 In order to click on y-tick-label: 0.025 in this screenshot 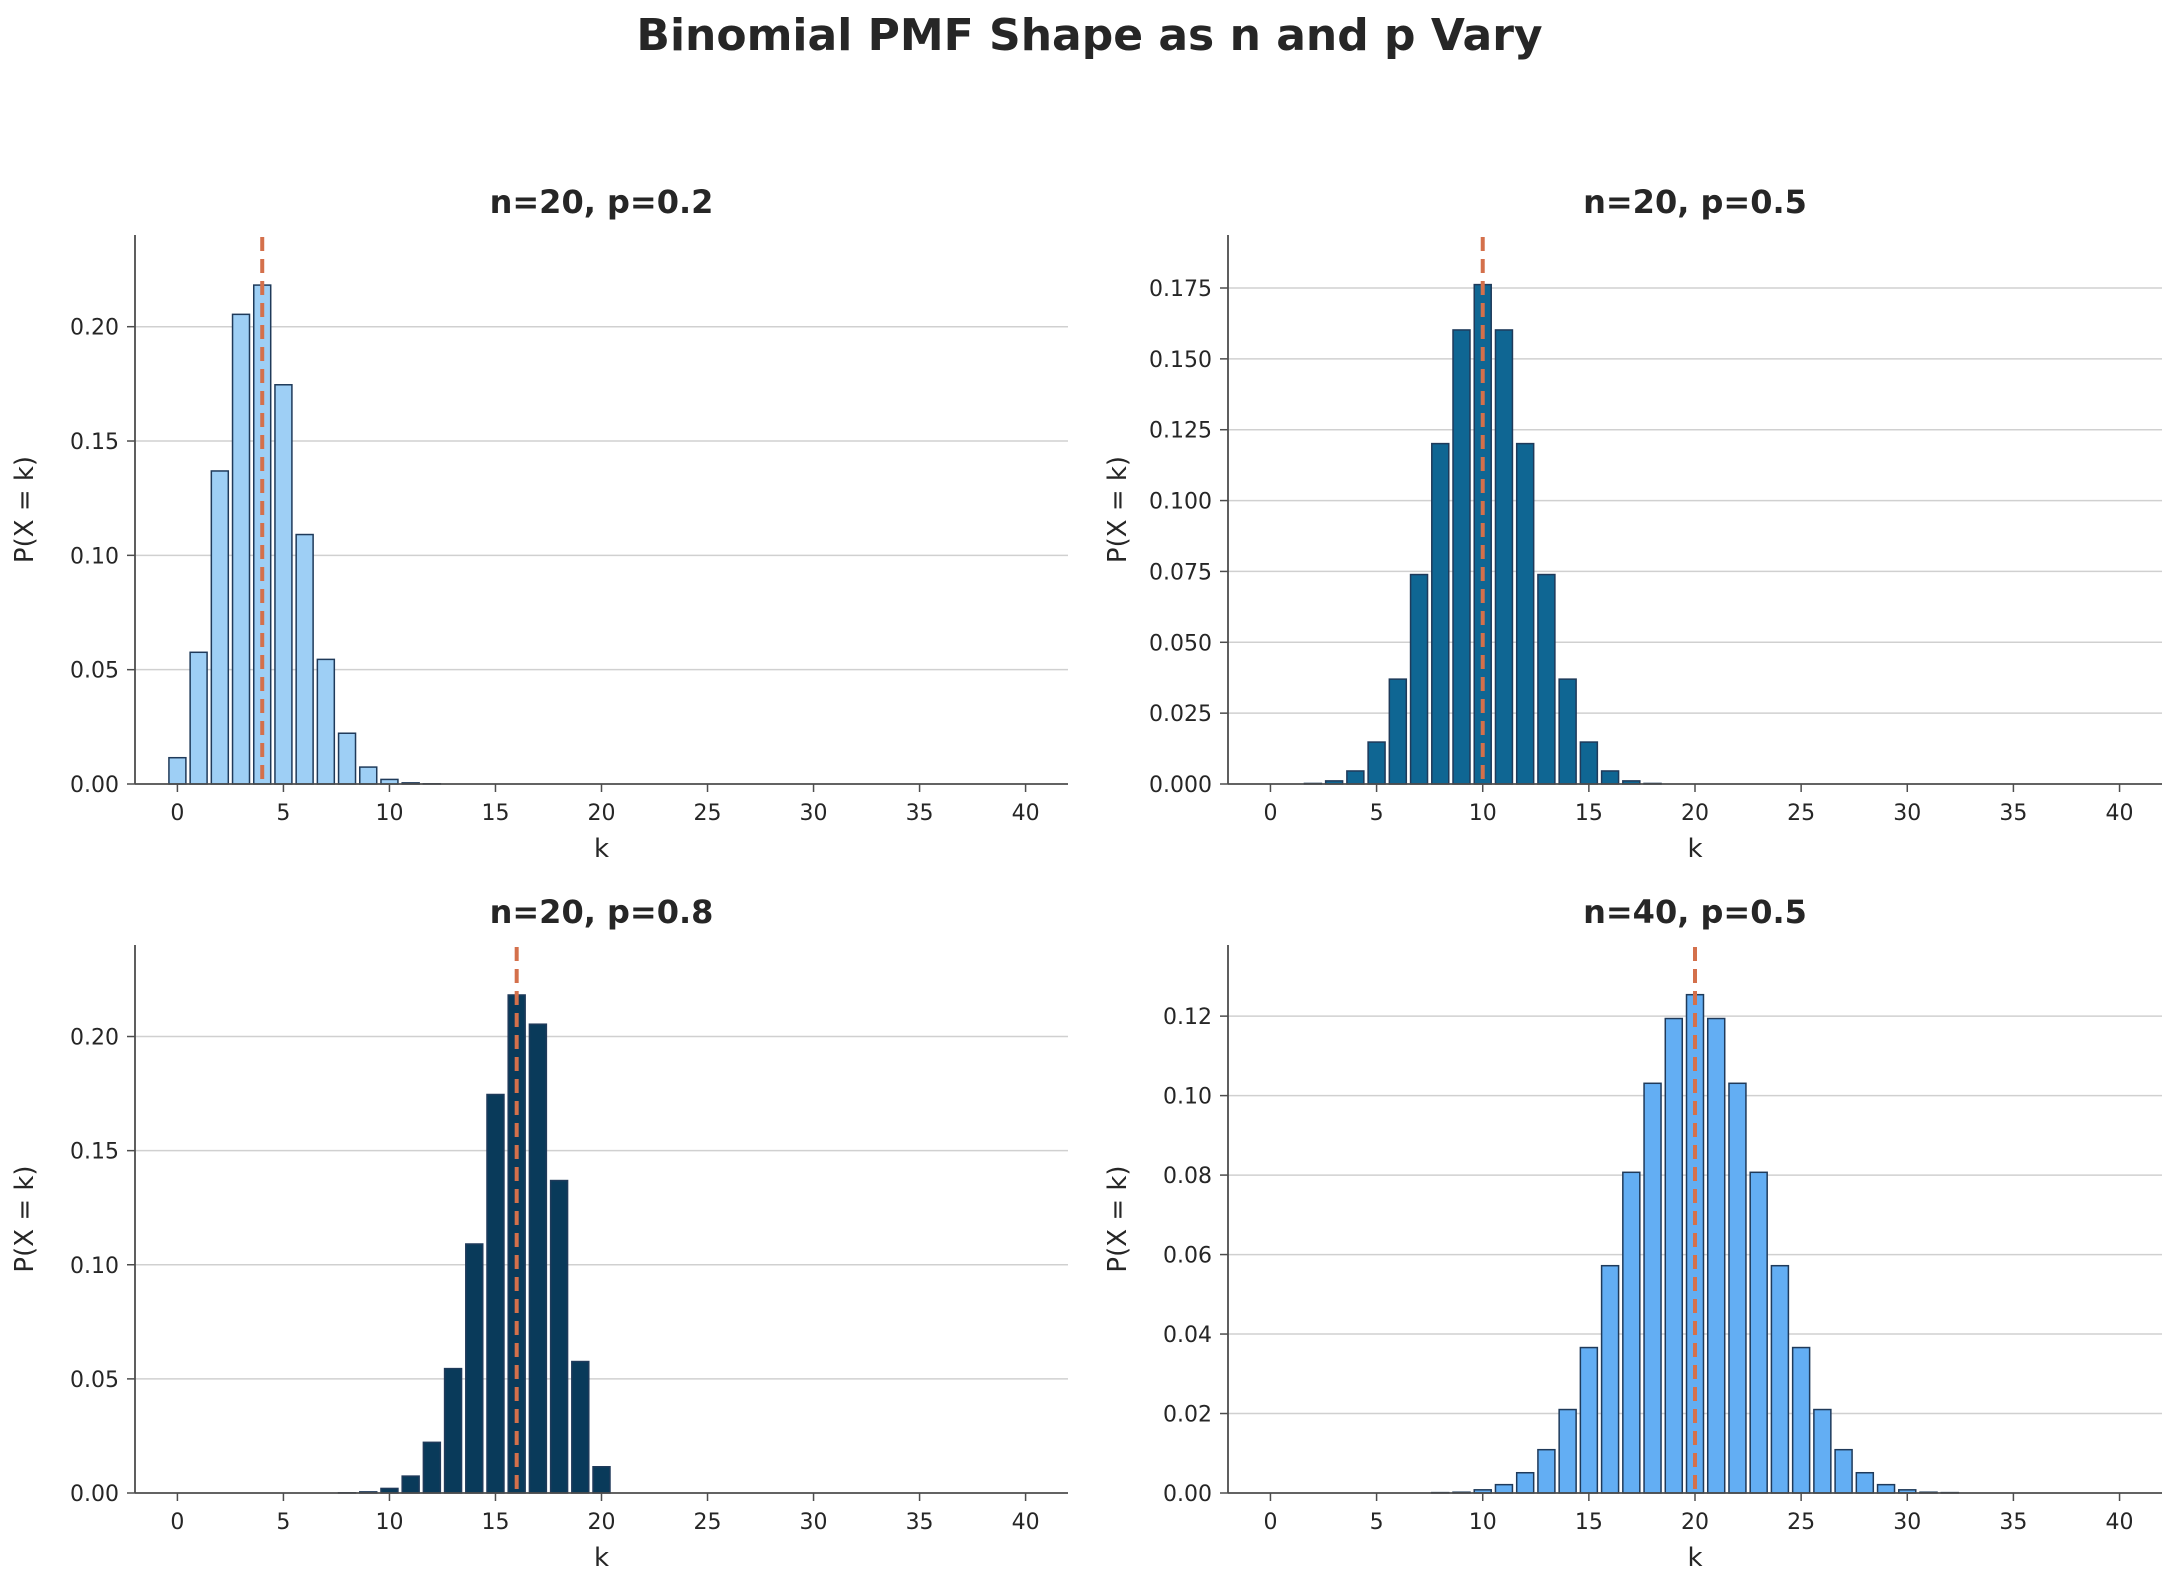, I will do `click(1180, 714)`.